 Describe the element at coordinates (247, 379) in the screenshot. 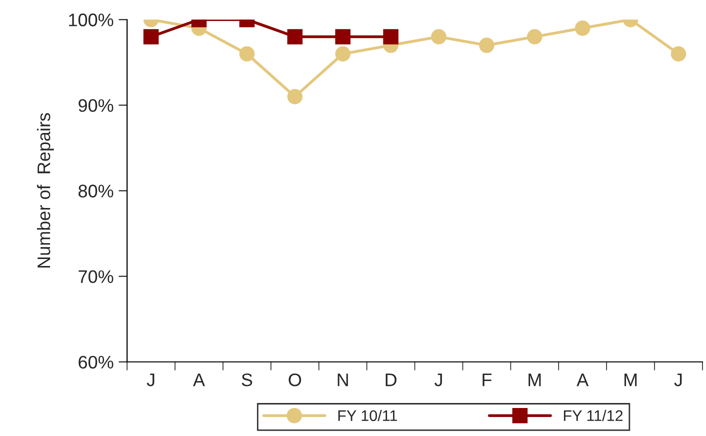

I see `x-tick-label: S` at that location.